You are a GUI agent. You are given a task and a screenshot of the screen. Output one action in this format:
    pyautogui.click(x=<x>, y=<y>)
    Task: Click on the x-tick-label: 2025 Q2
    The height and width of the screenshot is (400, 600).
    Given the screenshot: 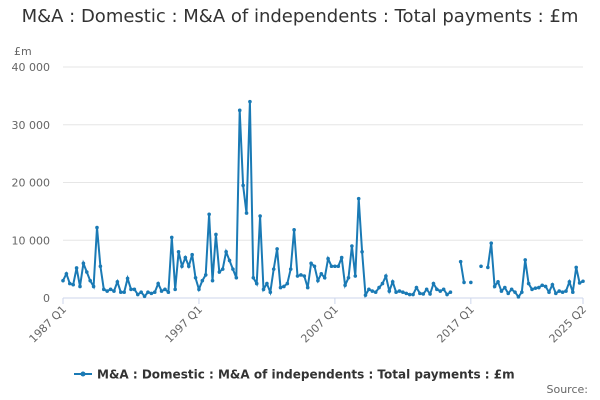 What is the action you would take?
    pyautogui.click(x=568, y=324)
    